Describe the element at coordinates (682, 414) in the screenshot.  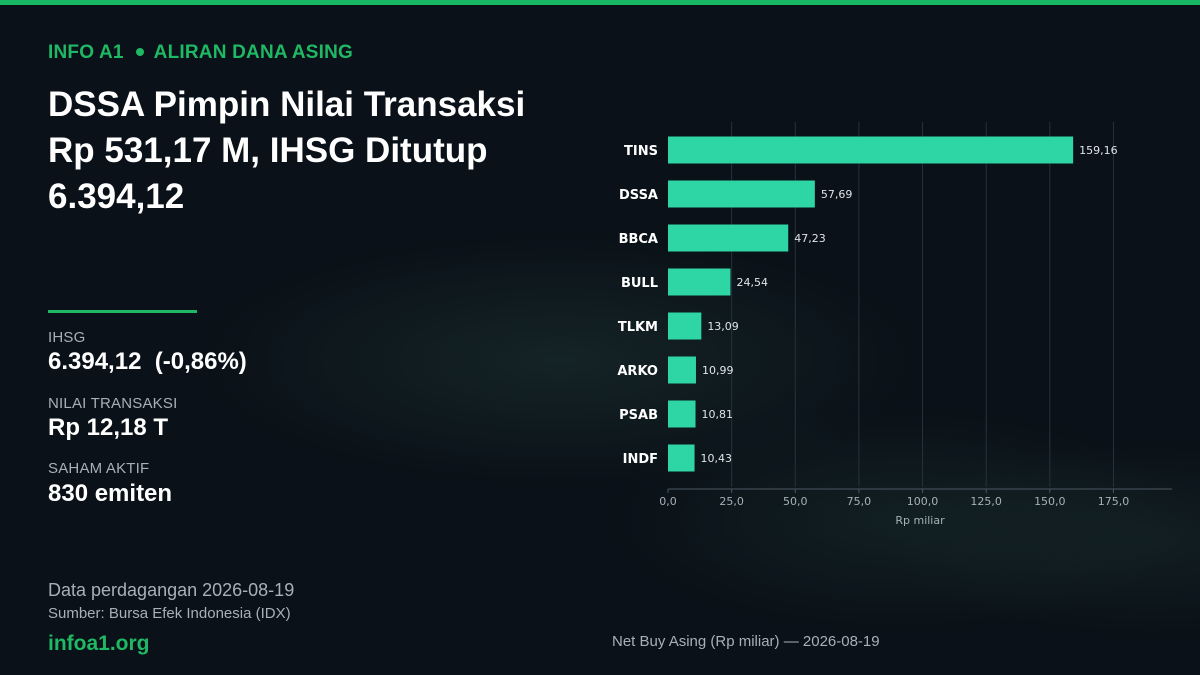
I see `bar-psab` at that location.